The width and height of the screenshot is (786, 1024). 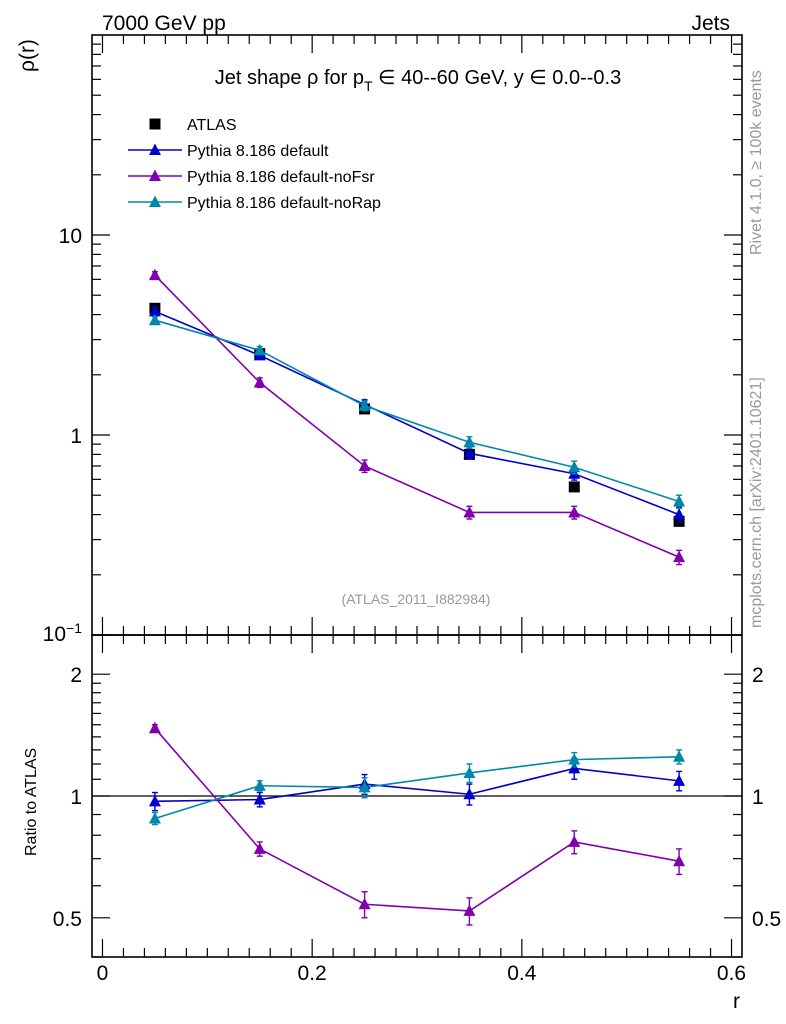 What do you see at coordinates (522, 973) in the screenshot?
I see `x-tick-label: 0.4` at bounding box center [522, 973].